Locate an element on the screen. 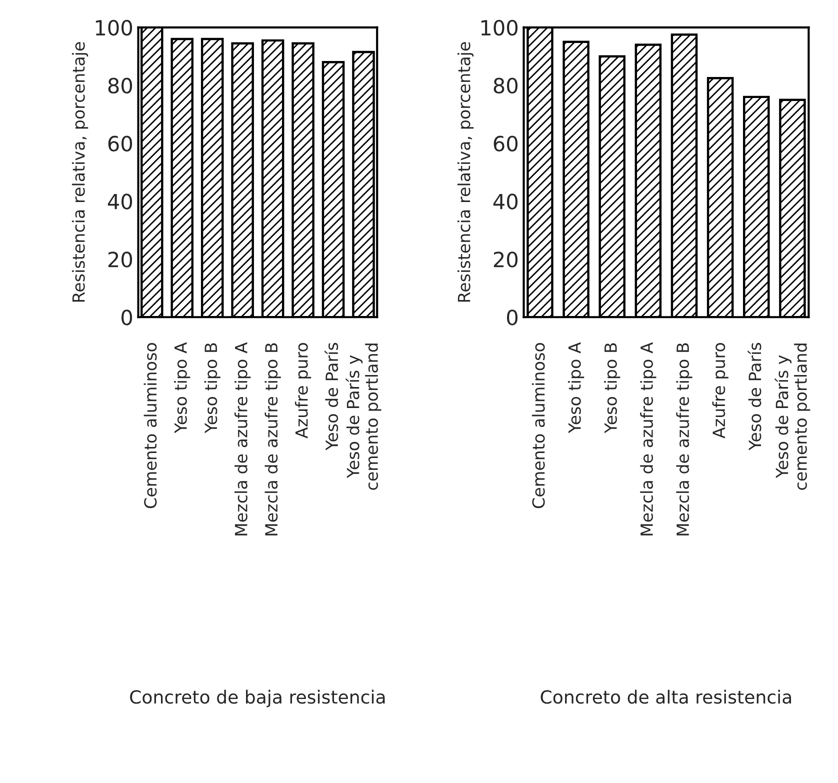  x-axis-title: Concreto de baja resistencia is located at coordinates (257, 699).